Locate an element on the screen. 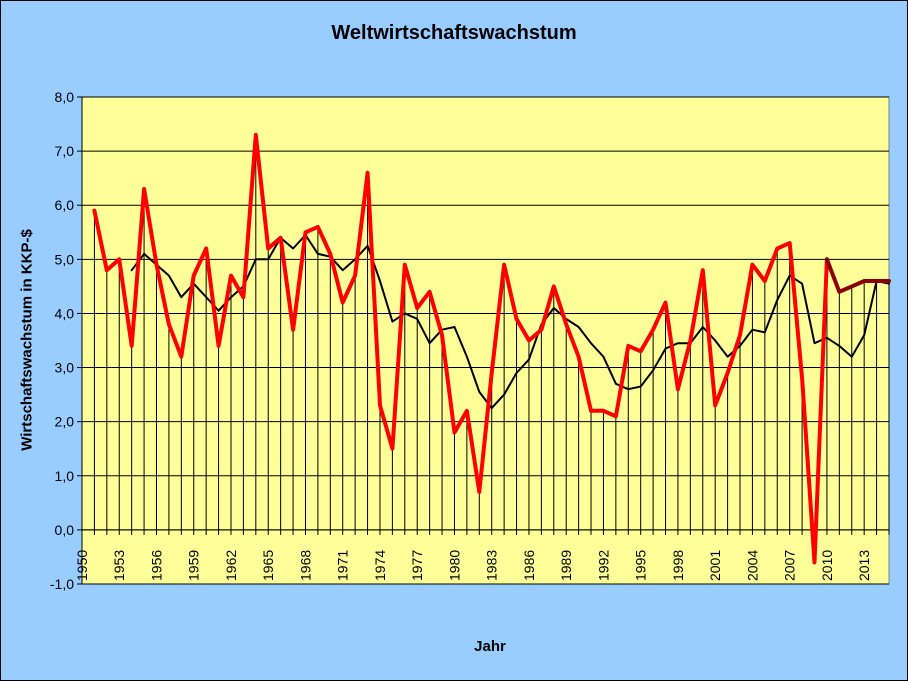 This screenshot has width=908, height=681. x-tick-label: 1965 is located at coordinates (268, 565).